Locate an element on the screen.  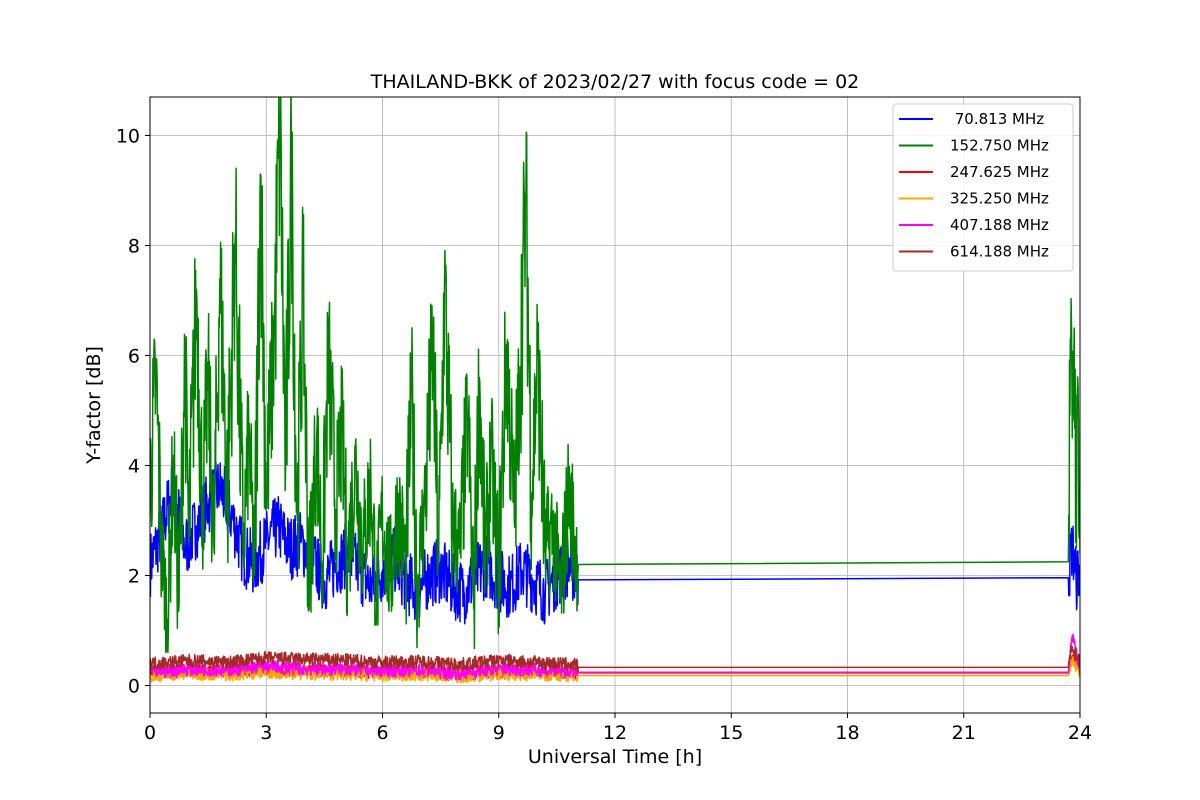
y-axis-label: Y-factor [dB] is located at coordinates (94, 405).